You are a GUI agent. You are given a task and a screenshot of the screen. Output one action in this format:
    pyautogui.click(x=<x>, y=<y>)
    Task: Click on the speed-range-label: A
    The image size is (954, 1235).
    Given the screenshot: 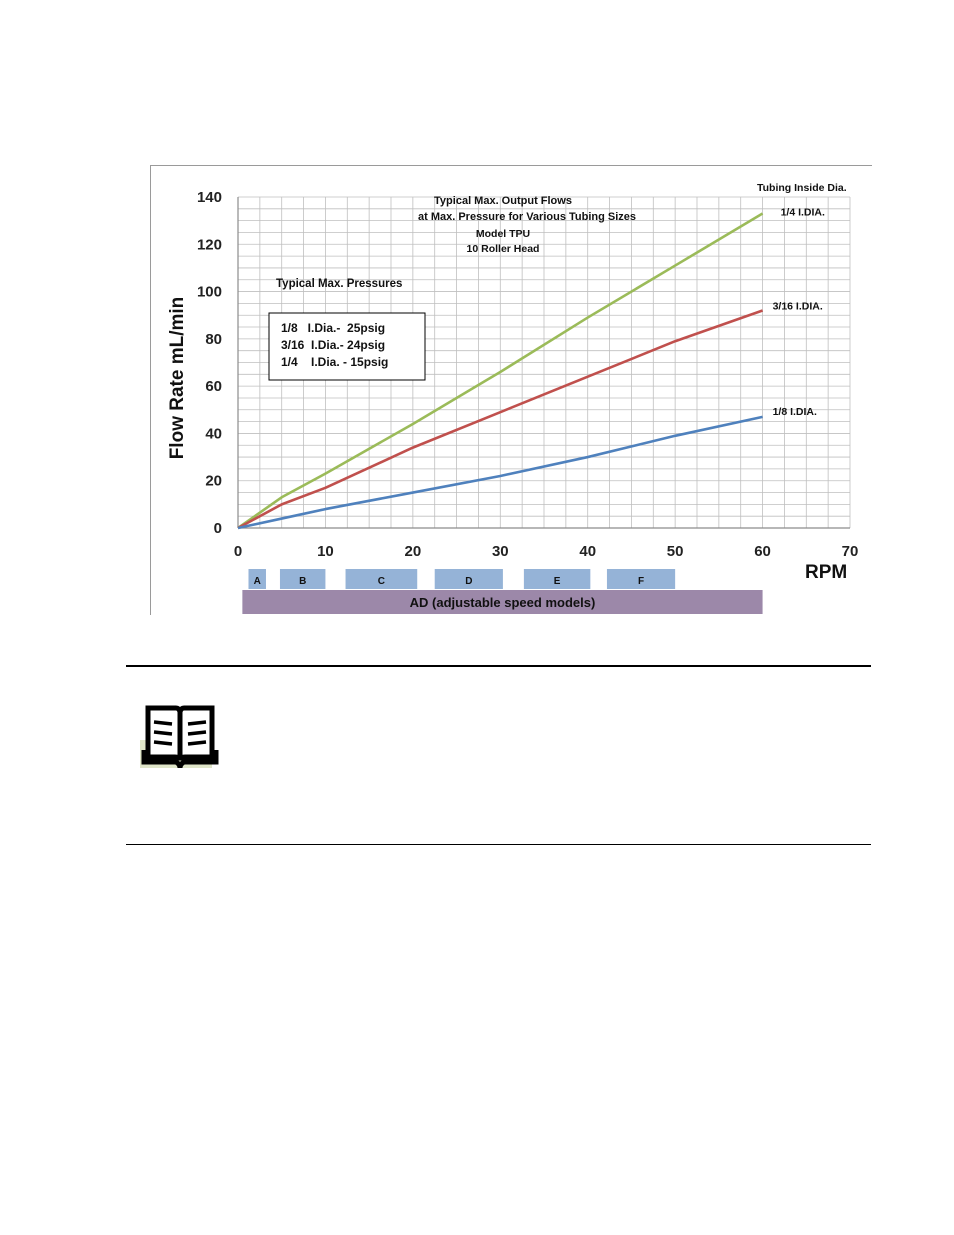 What is the action you would take?
    pyautogui.click(x=257, y=581)
    